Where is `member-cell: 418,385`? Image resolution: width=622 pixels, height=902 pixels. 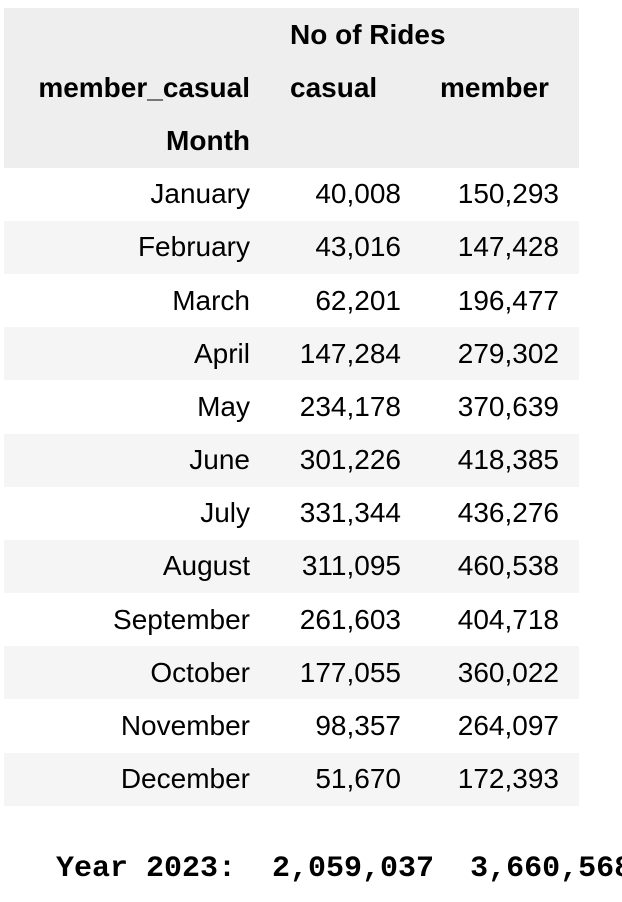 member-cell: 418,385 is located at coordinates (508, 460).